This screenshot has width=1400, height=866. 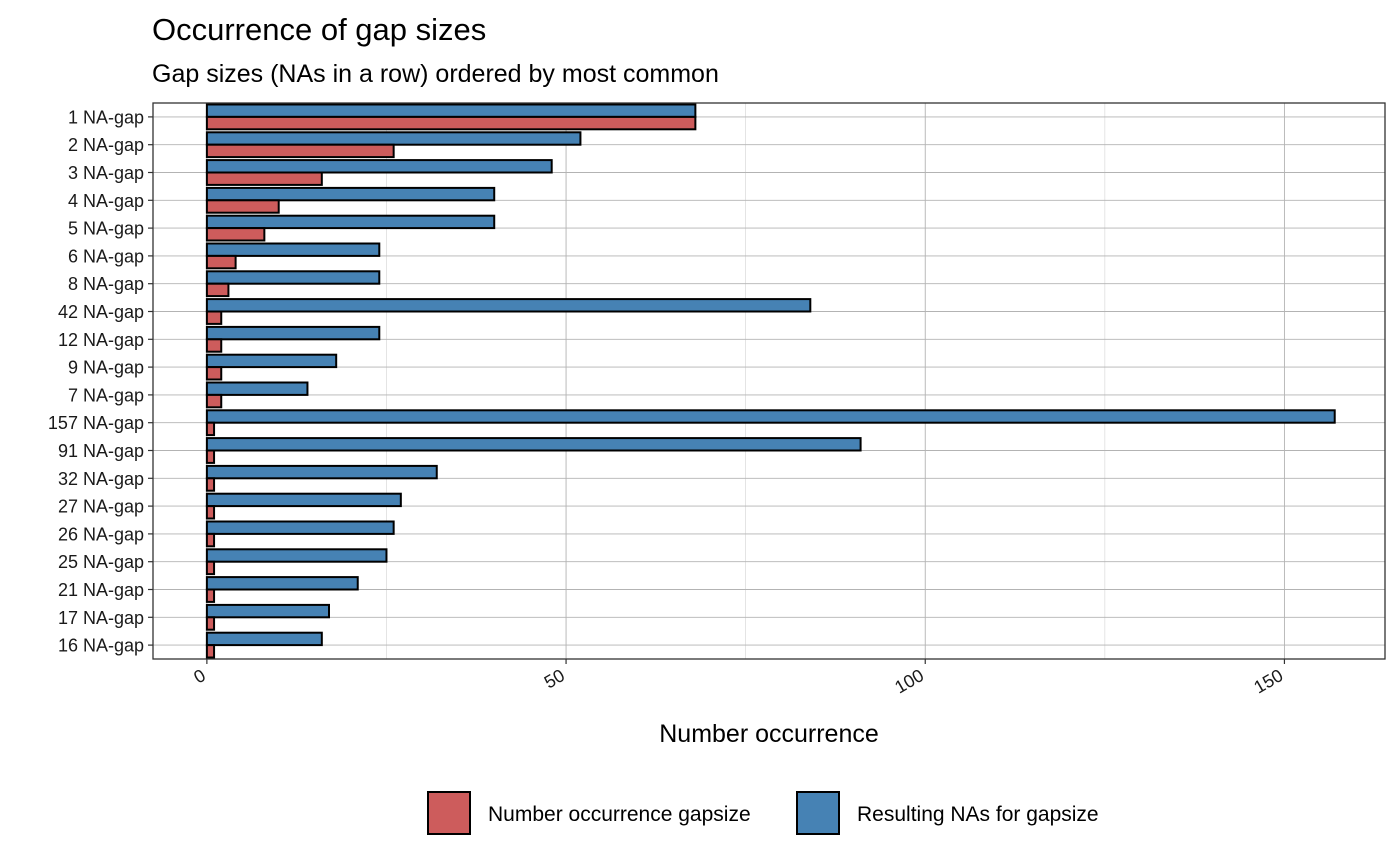 I want to click on x-tick-label: 150, so click(x=1268, y=681).